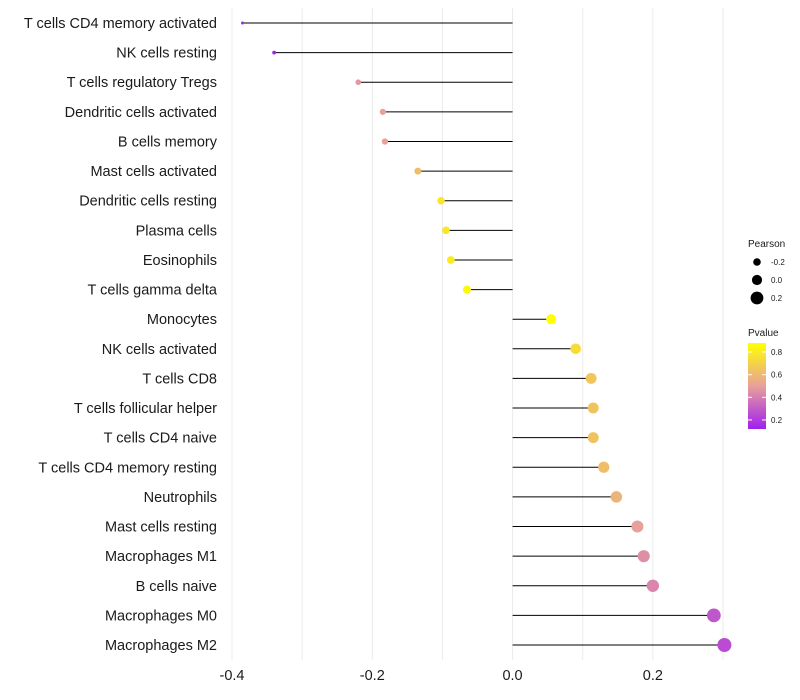 The height and width of the screenshot is (700, 800). I want to click on x-axis-ticks: -0.4 -0.2 0.0 0.2, so click(441, 676).